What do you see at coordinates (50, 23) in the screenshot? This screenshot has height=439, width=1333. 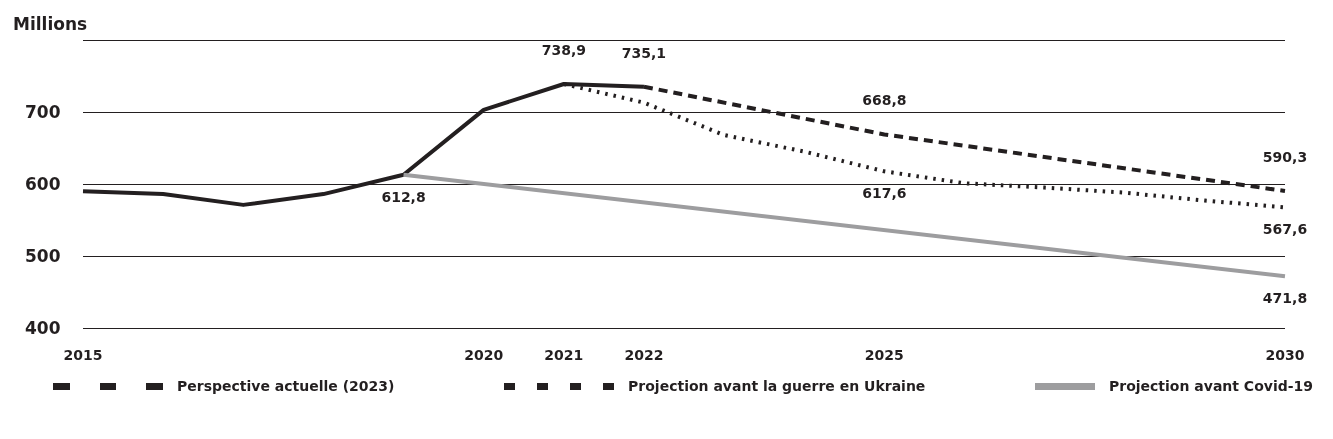 I see `y-axis-title: Millions` at bounding box center [50, 23].